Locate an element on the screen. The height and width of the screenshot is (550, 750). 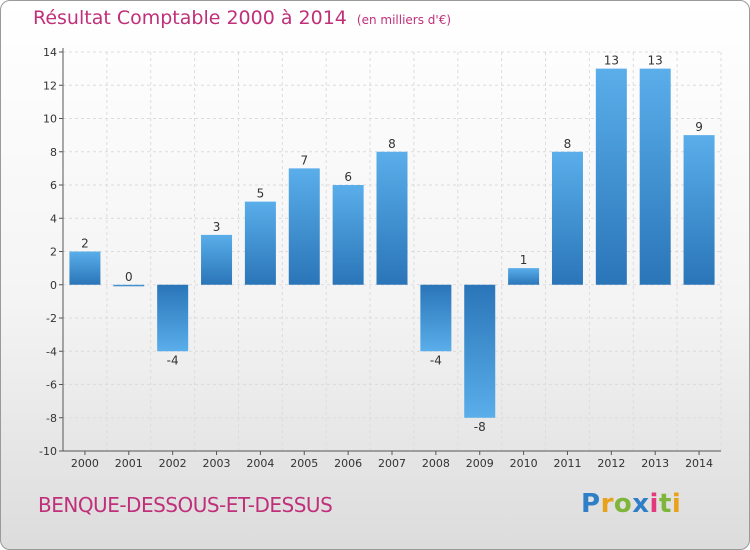
logo-letter: r is located at coordinates (607, 504).